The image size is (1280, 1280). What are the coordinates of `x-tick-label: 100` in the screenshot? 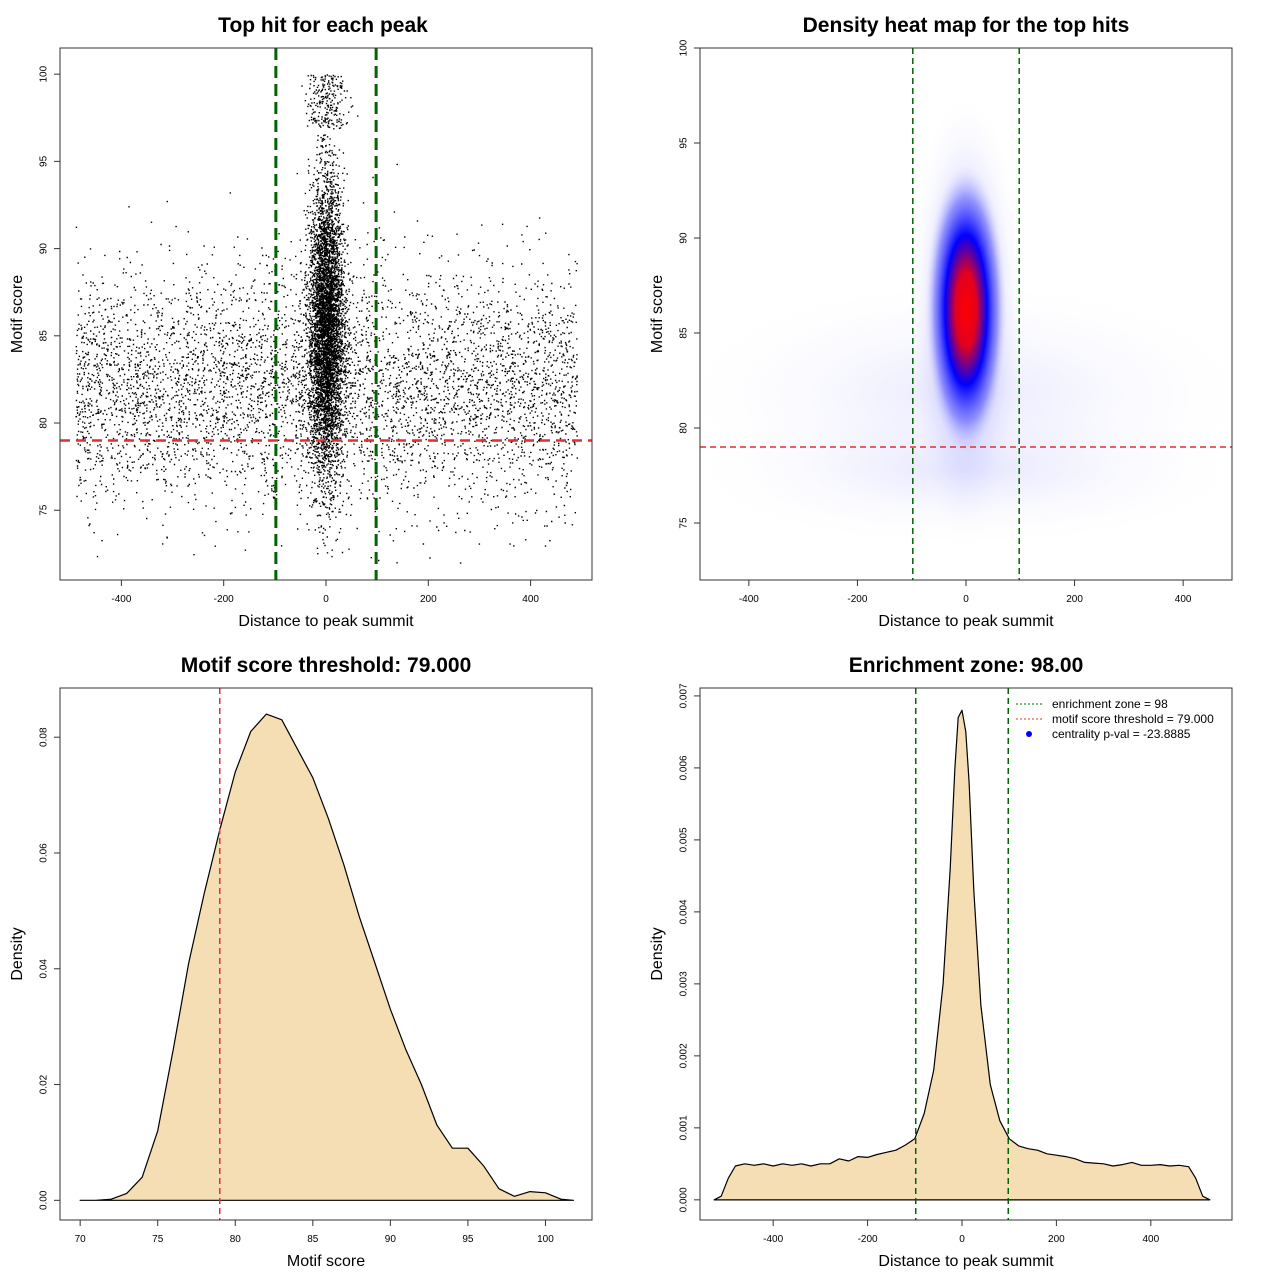 It's located at (545, 1239).